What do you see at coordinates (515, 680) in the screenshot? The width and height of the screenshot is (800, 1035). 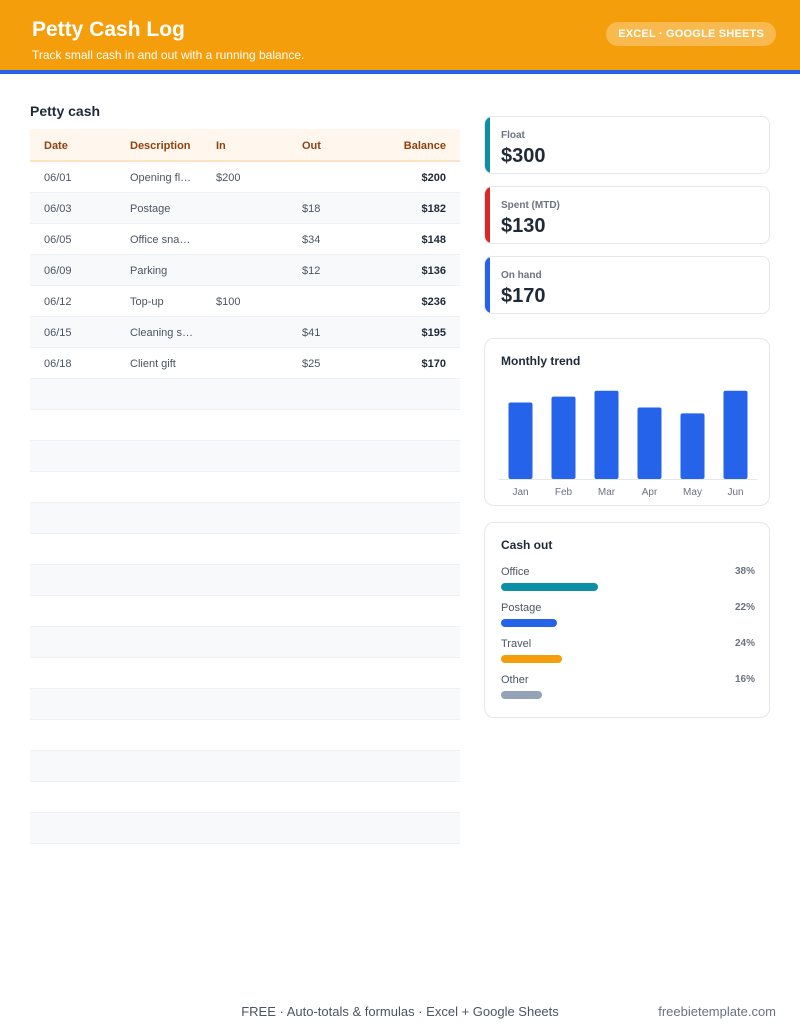 I see `category-name: Other` at bounding box center [515, 680].